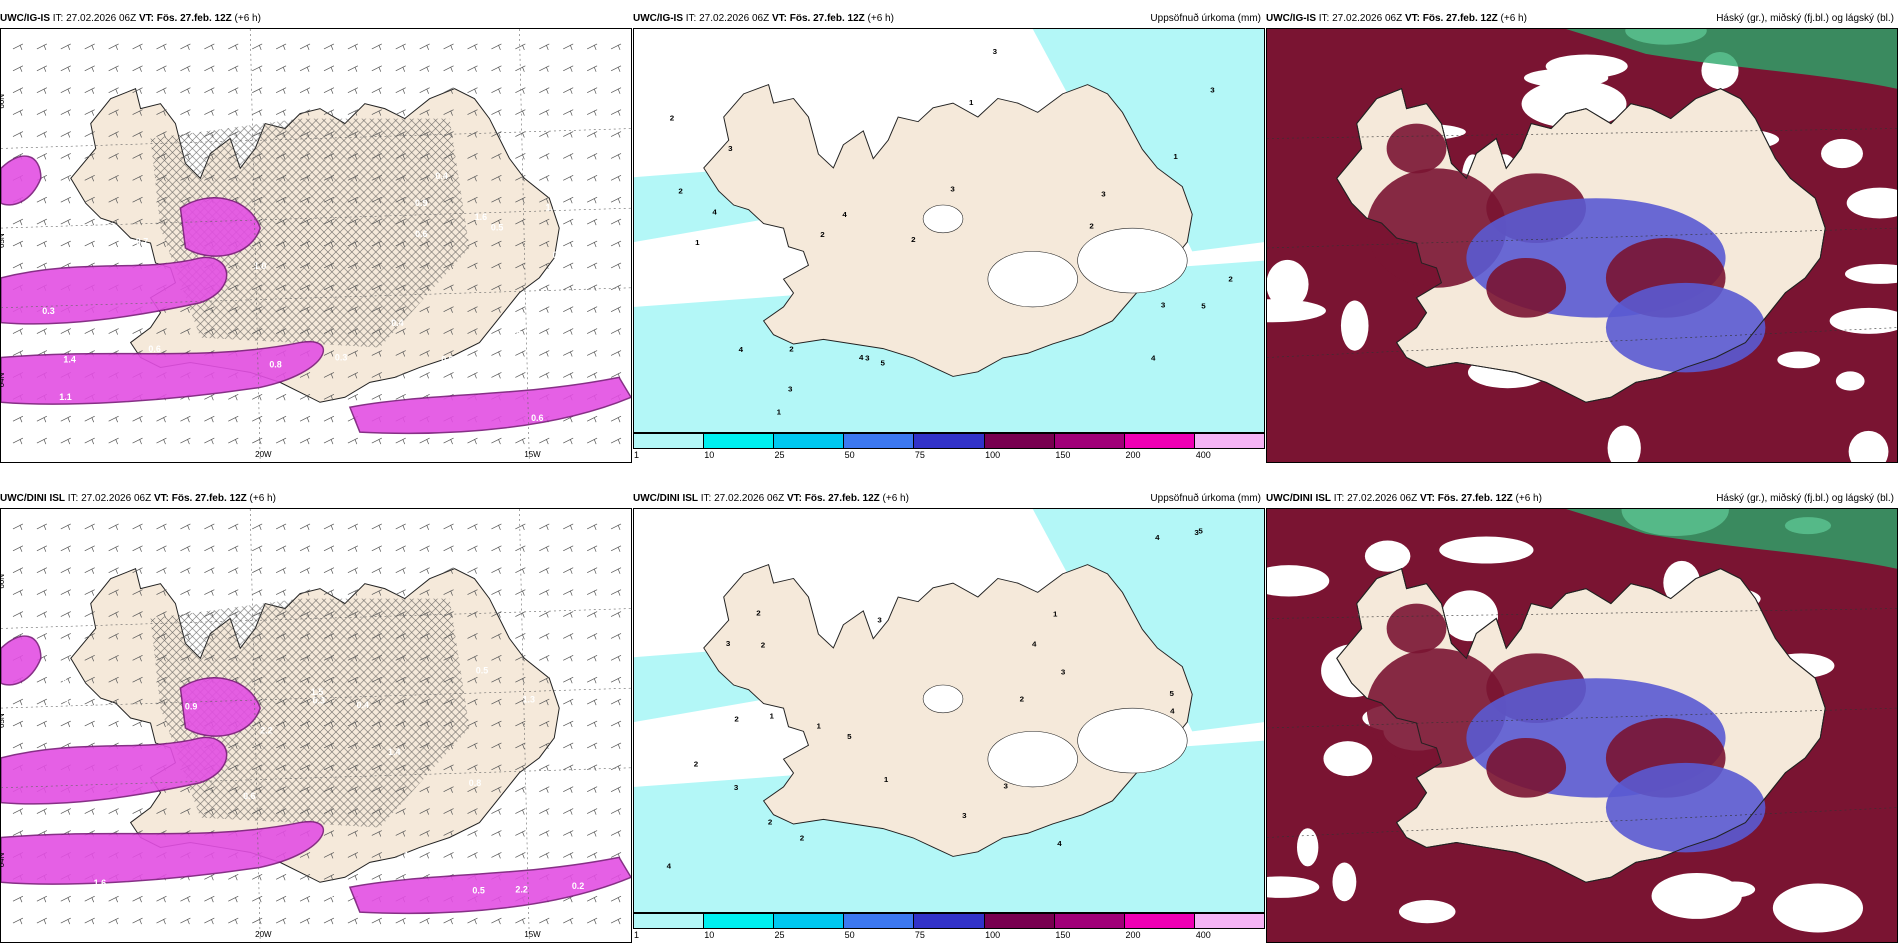  Describe the element at coordinates (191, 707) in the screenshot. I see `precip-rate-label: 0.9` at that location.